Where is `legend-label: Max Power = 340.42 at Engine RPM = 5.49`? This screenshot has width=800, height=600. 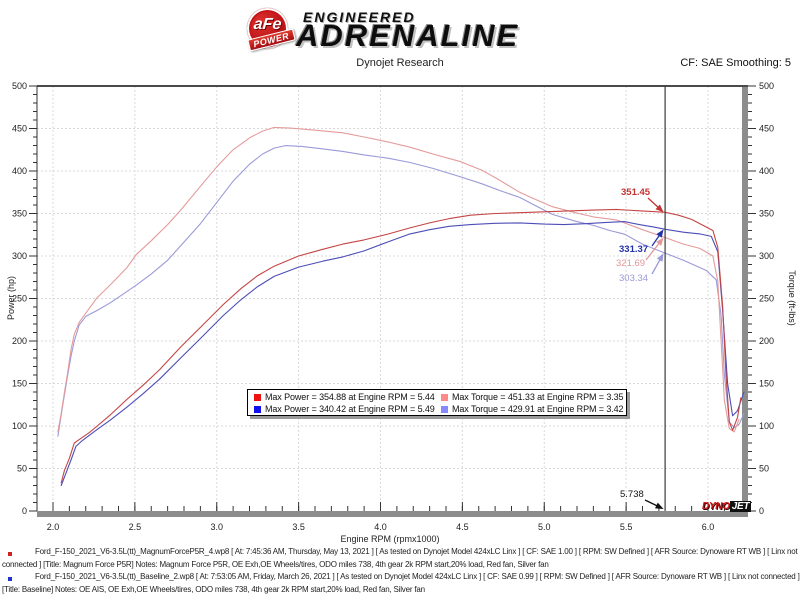
legend-label: Max Power = 340.42 at Engine RPM = 5.49 is located at coordinates (350, 409).